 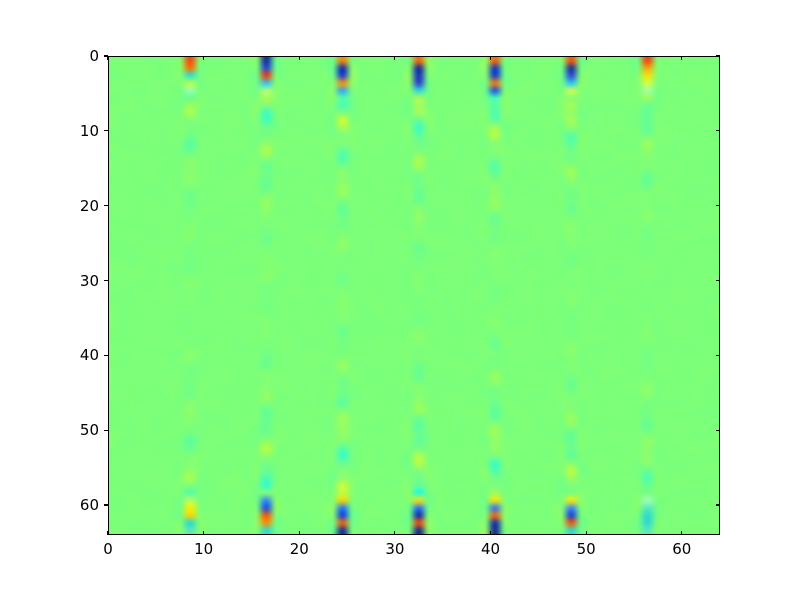 I want to click on y-axis-tick-label: 10, so click(x=89, y=130).